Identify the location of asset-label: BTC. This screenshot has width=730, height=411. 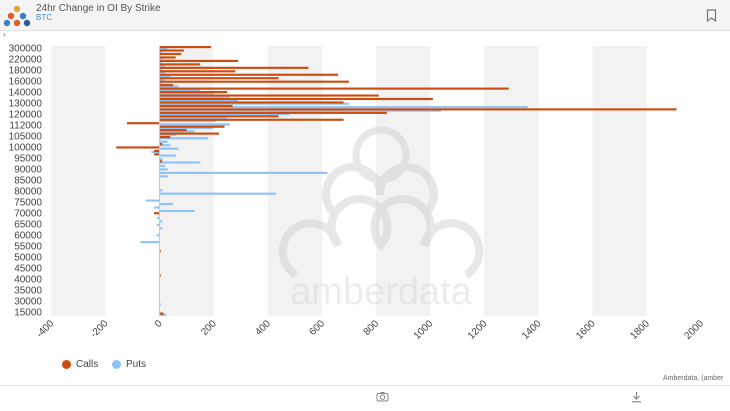
(44, 17).